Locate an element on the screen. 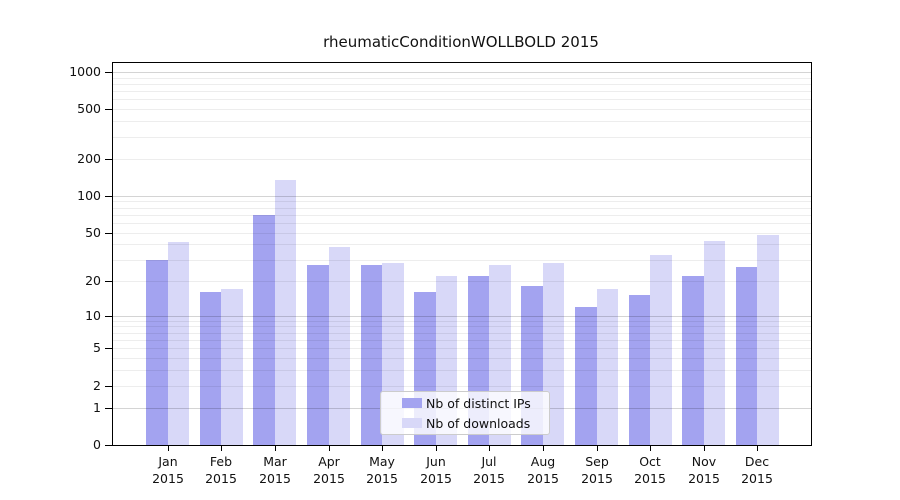 The width and height of the screenshot is (900, 500). x-tick-label: Jun 2015 is located at coordinates (436, 470).